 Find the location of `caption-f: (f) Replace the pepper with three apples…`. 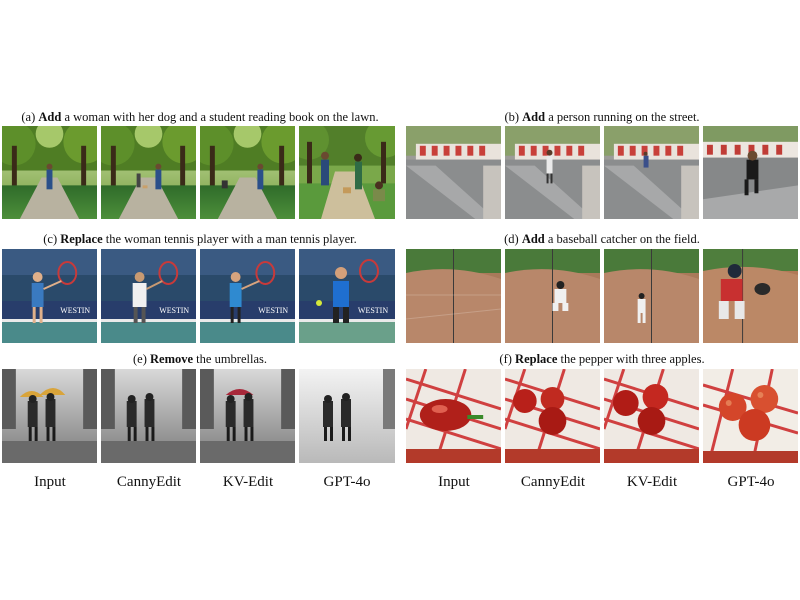

caption-f: (f) Replace the pepper with three apples… is located at coordinates (602, 359).